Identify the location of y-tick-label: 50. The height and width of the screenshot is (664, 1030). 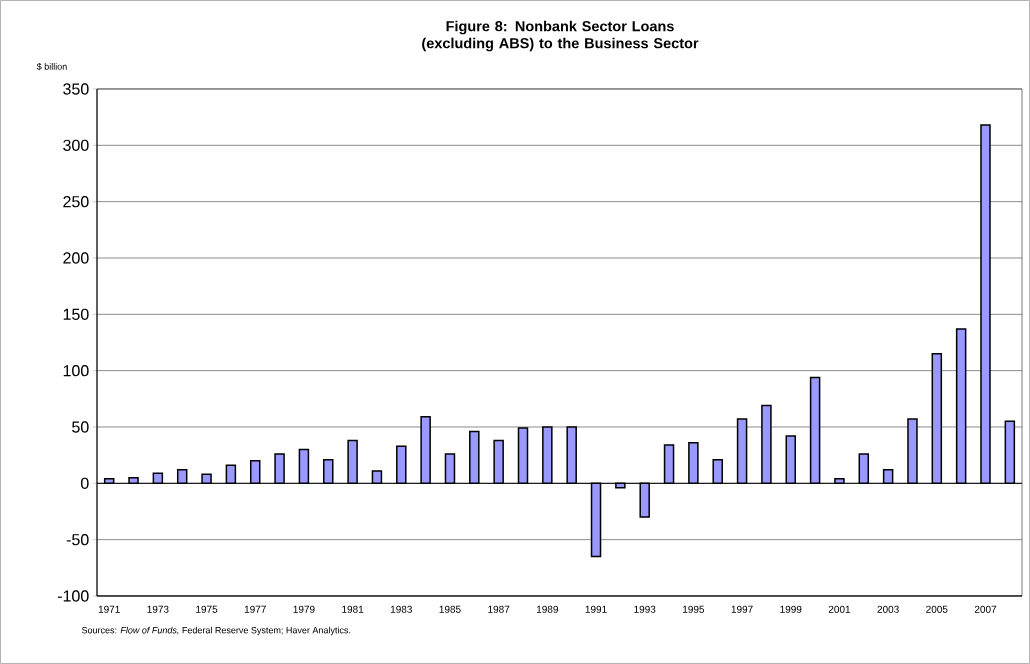
(80, 427).